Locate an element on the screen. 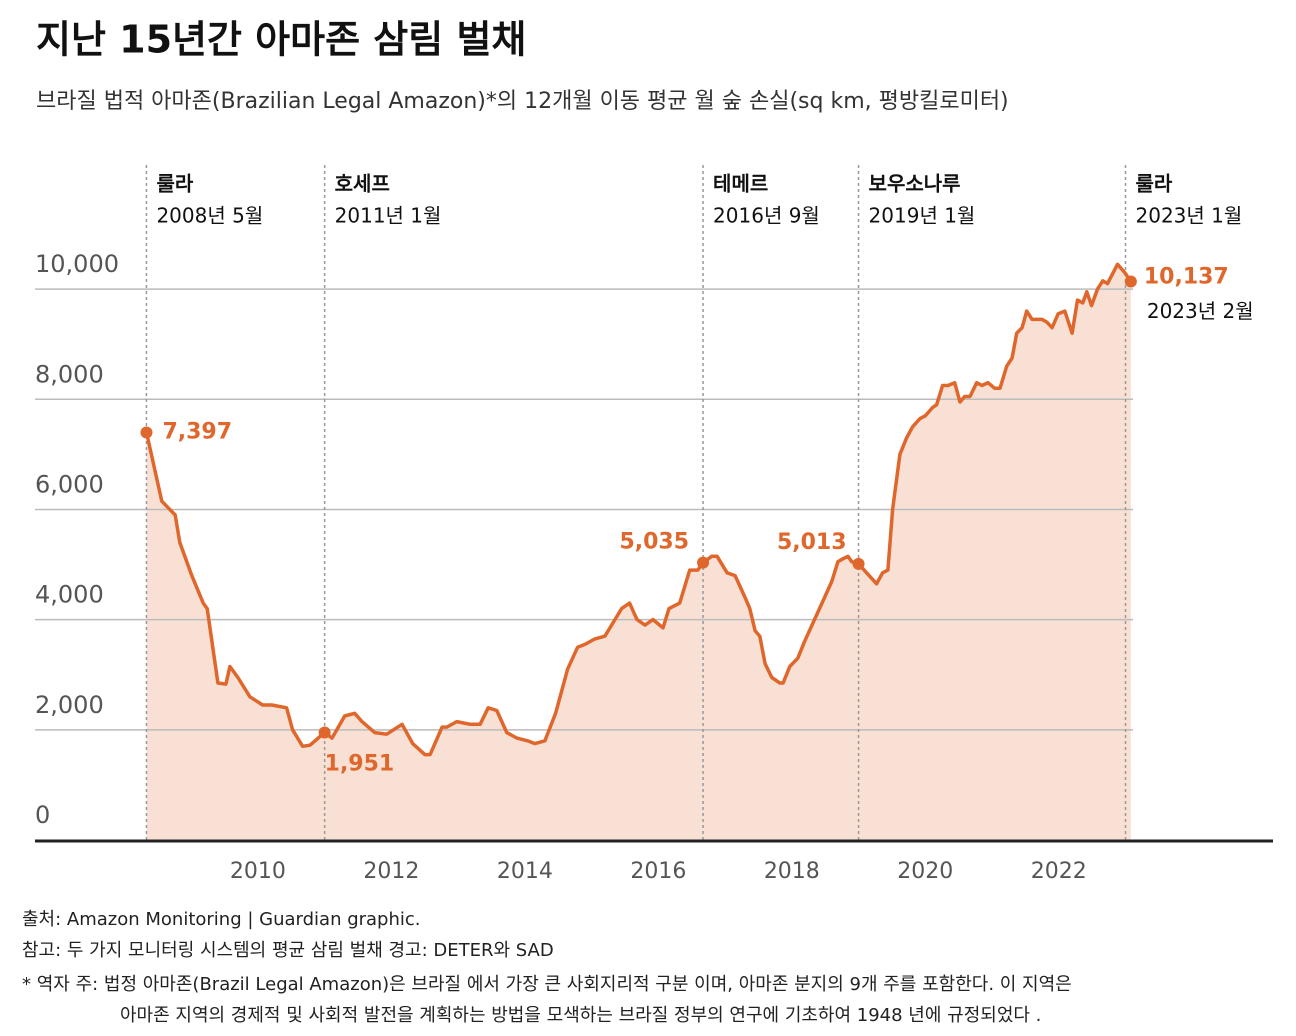 The image size is (1296, 1036). y-tick-label: 8,000 is located at coordinates (69, 374).